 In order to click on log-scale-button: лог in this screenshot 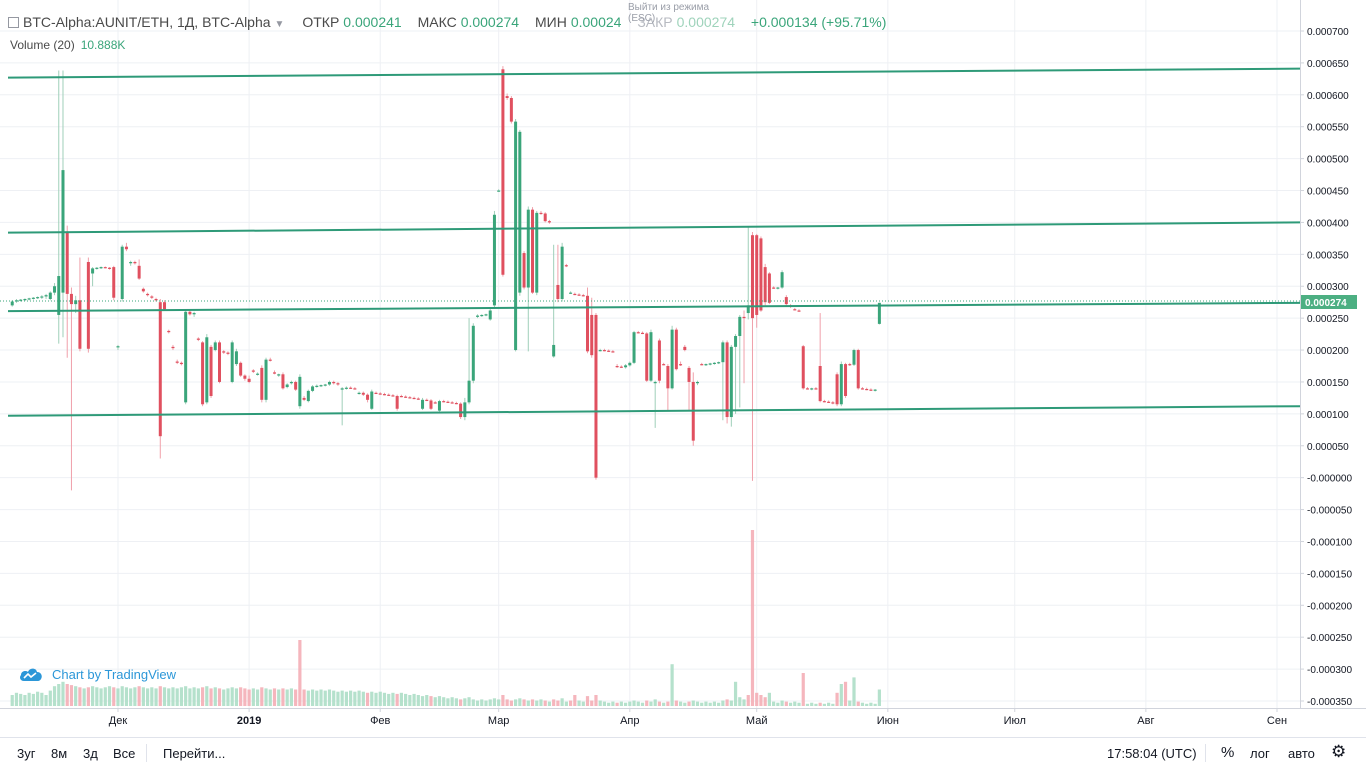, I will do `click(1260, 753)`.